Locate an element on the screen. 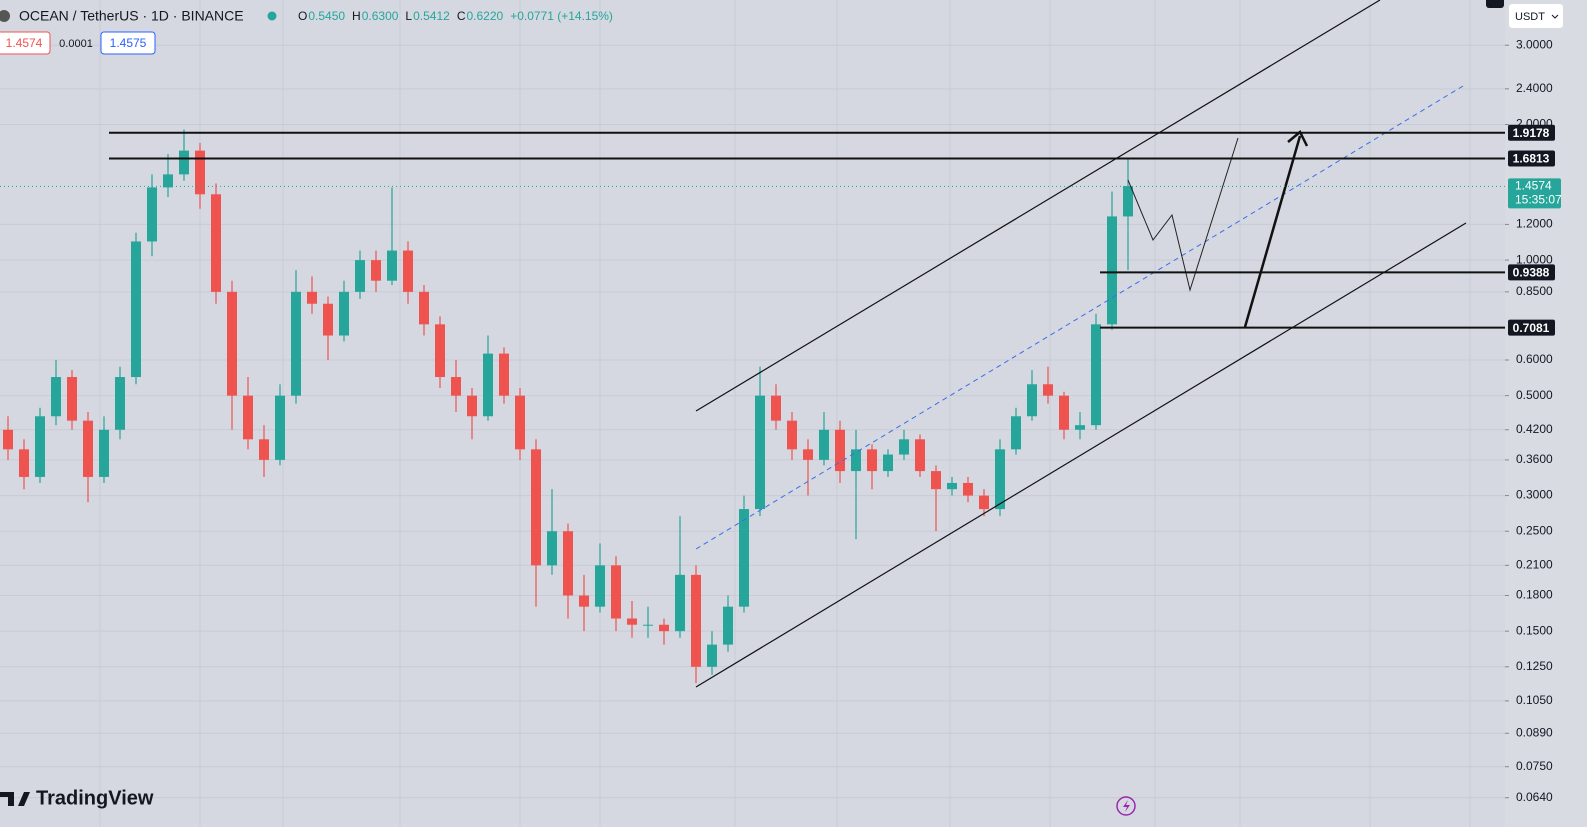  y-tick-label: 0.3600 is located at coordinates (1534, 459).